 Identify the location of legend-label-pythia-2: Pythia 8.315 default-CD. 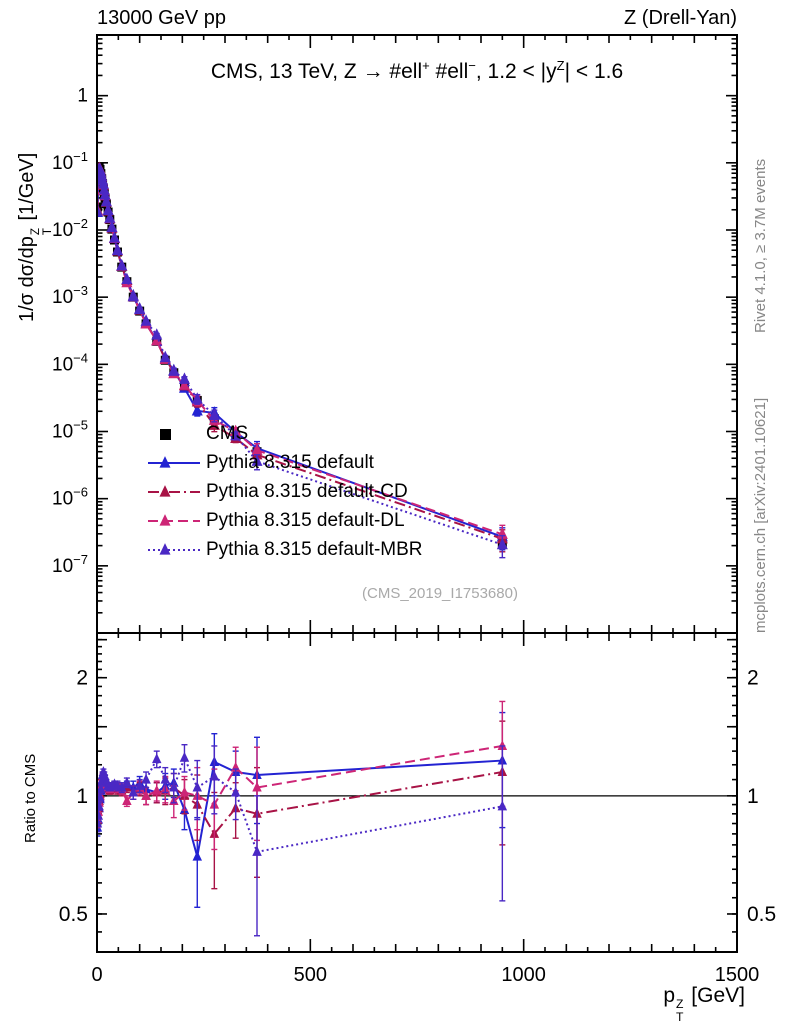
(307, 491).